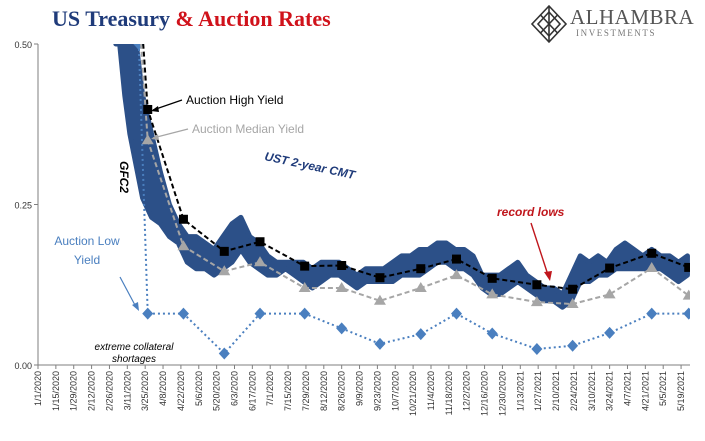 The image size is (705, 441). Describe the element at coordinates (288, 391) in the screenshot. I see `x-tick-label: 7/15/2020` at that location.